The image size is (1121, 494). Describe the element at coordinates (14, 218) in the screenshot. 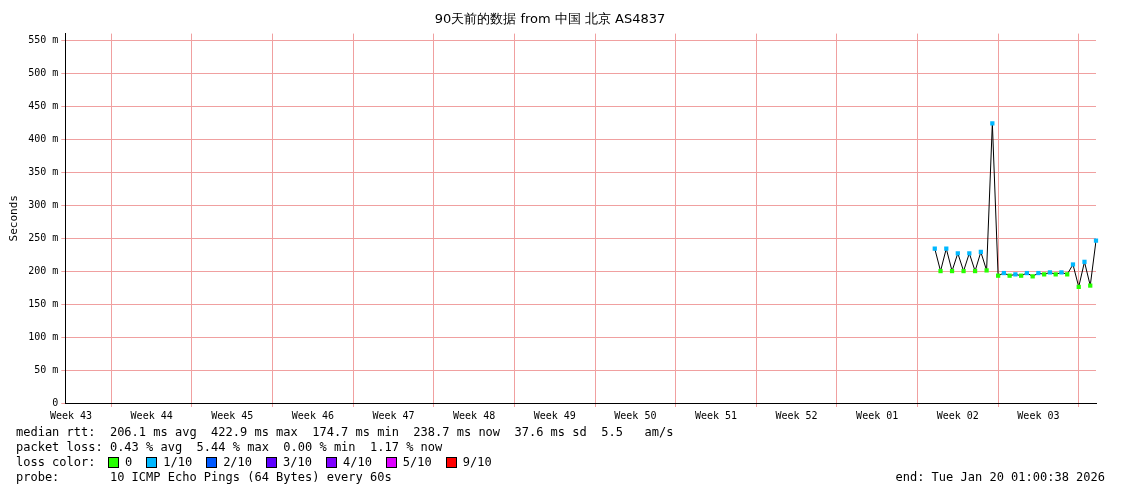

I see `y-axis-title: Seconds` at that location.